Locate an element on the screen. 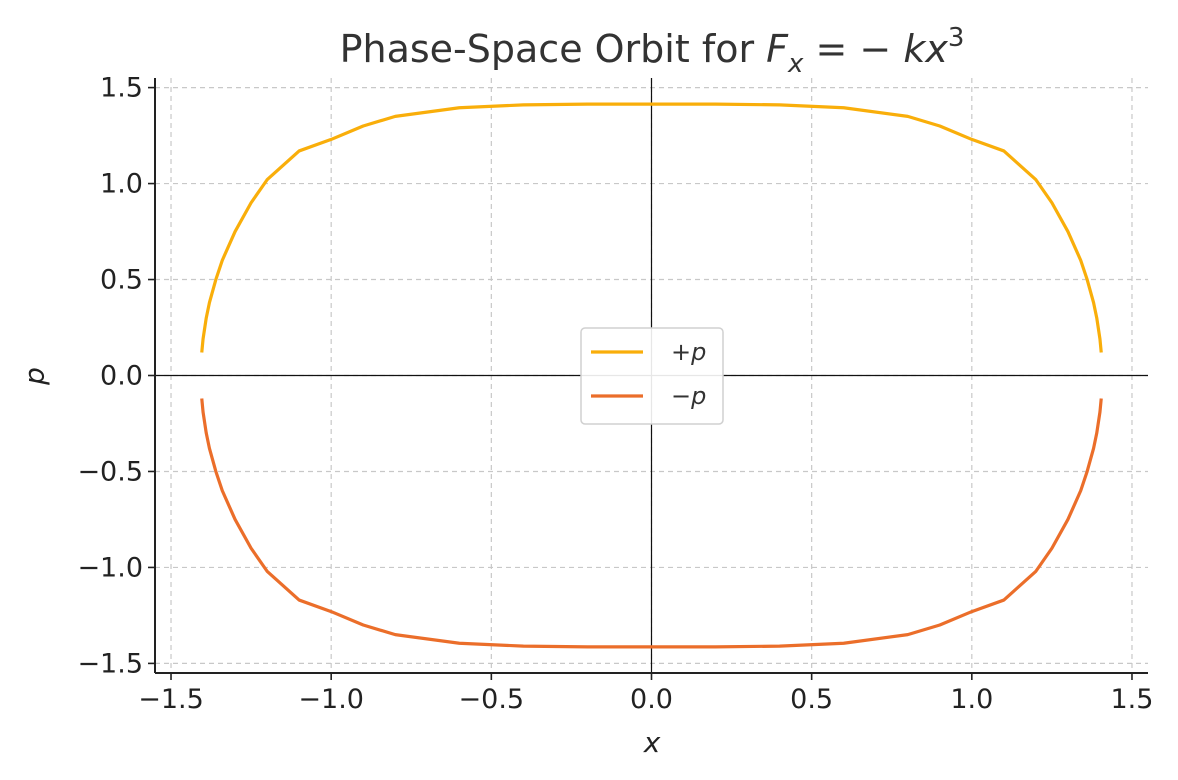 This screenshot has width=1178, height=780. chart-title-exp: 3 is located at coordinates (956, 38).